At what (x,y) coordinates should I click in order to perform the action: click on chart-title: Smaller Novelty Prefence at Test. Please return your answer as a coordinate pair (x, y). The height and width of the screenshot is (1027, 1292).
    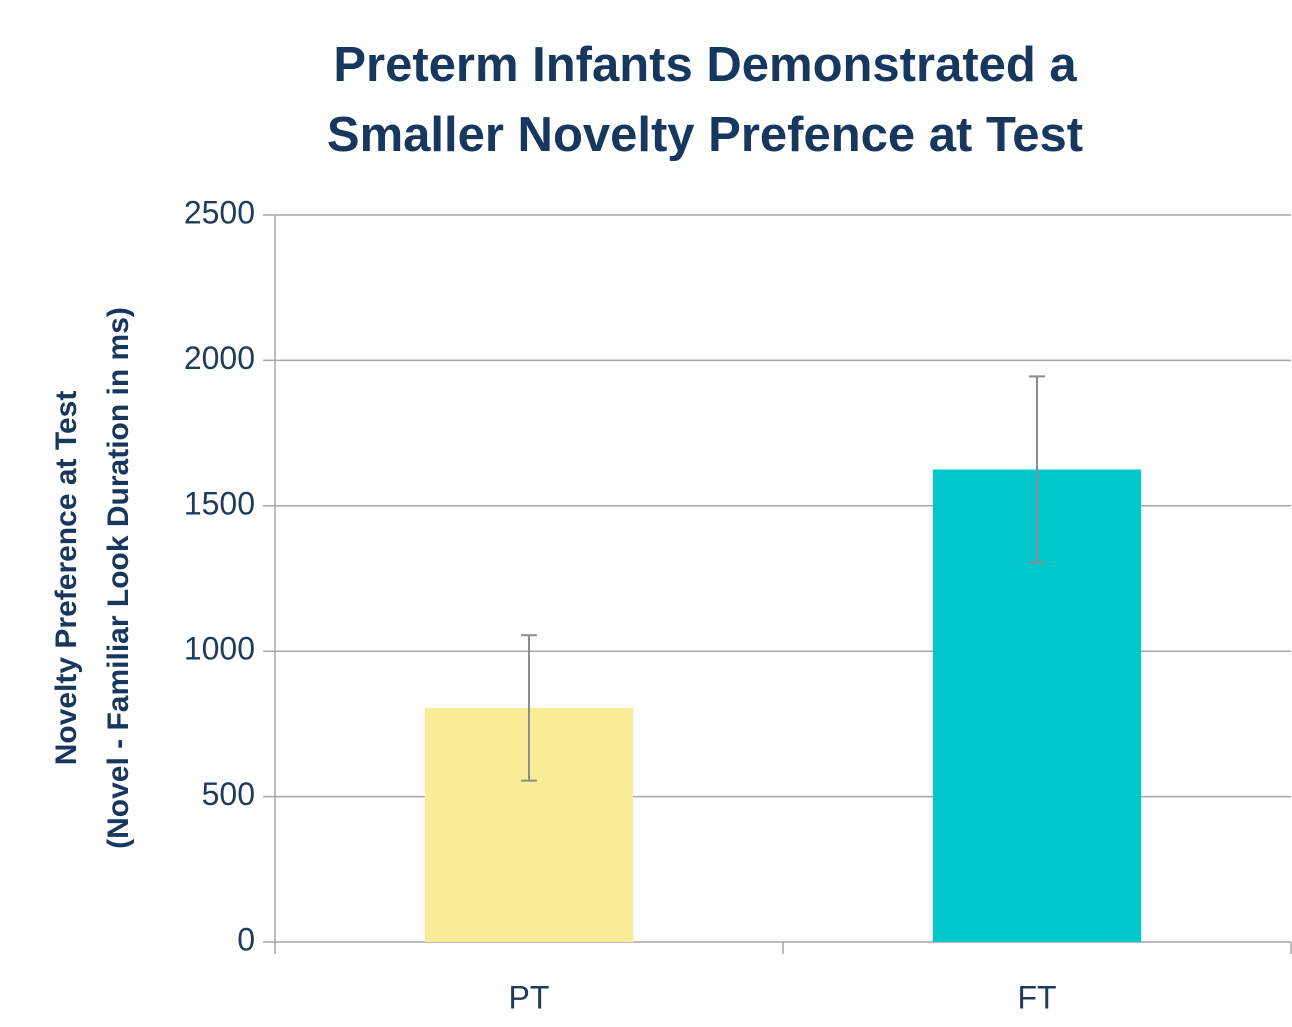
    Looking at the image, I should click on (705, 135).